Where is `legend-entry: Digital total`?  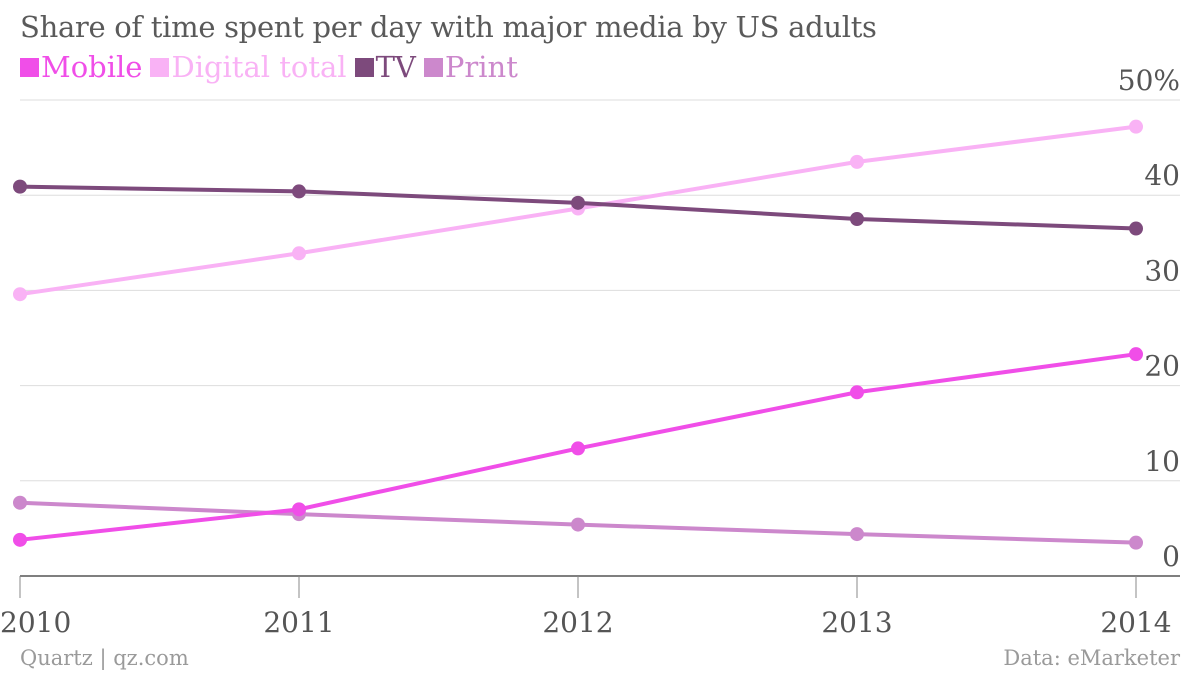
legend-entry: Digital total is located at coordinates (248, 67).